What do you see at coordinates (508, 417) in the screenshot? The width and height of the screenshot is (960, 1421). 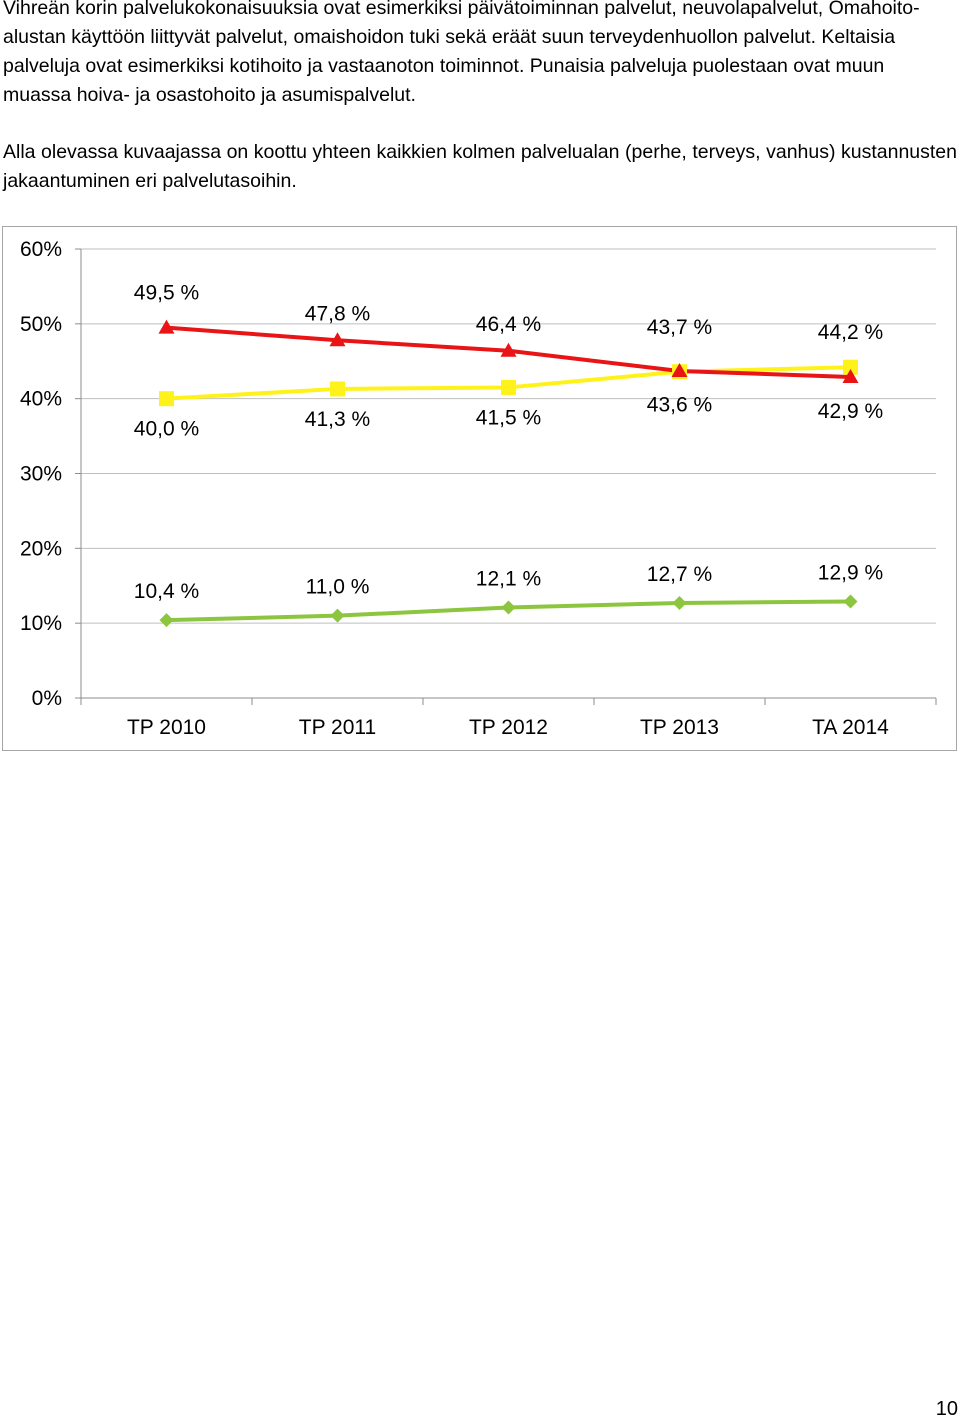 I see `data-label-yellow: 41,5 %` at bounding box center [508, 417].